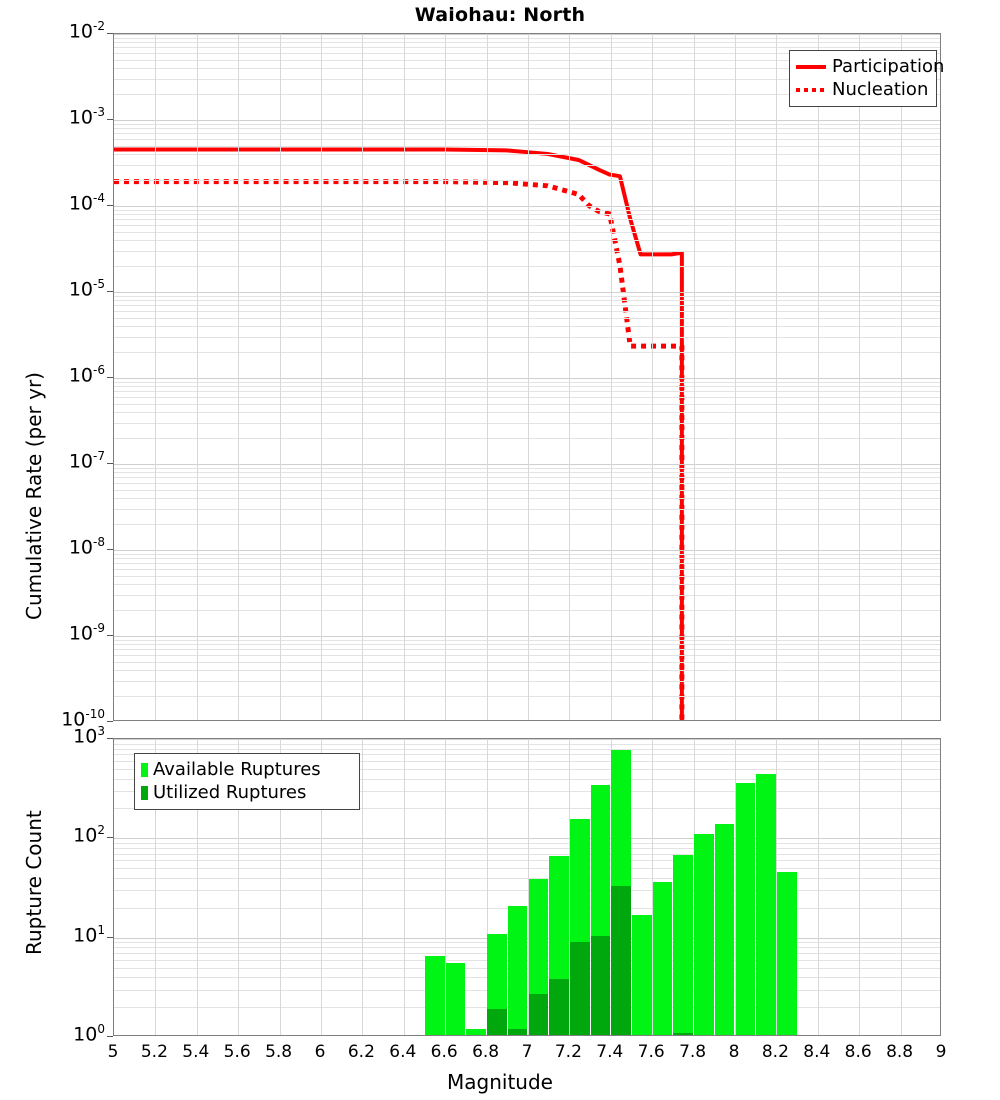  I want to click on utilized-ruptures-swatch-icon, so click(144, 792).